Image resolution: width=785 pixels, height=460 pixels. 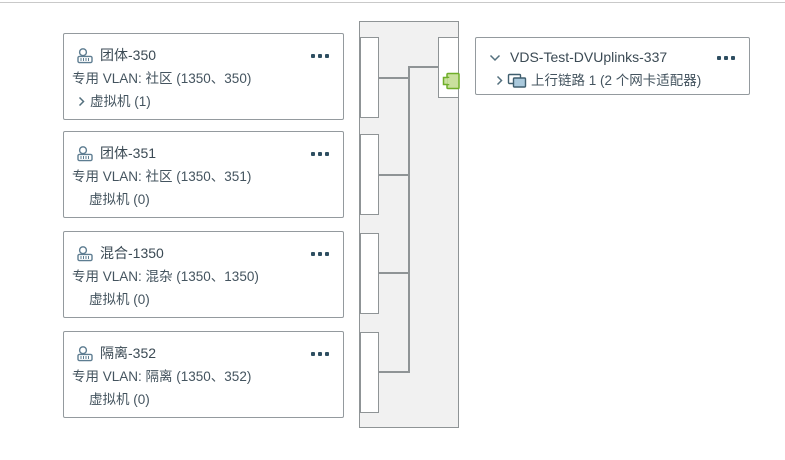 I want to click on port-group-header: 混合-1350, so click(x=201, y=253).